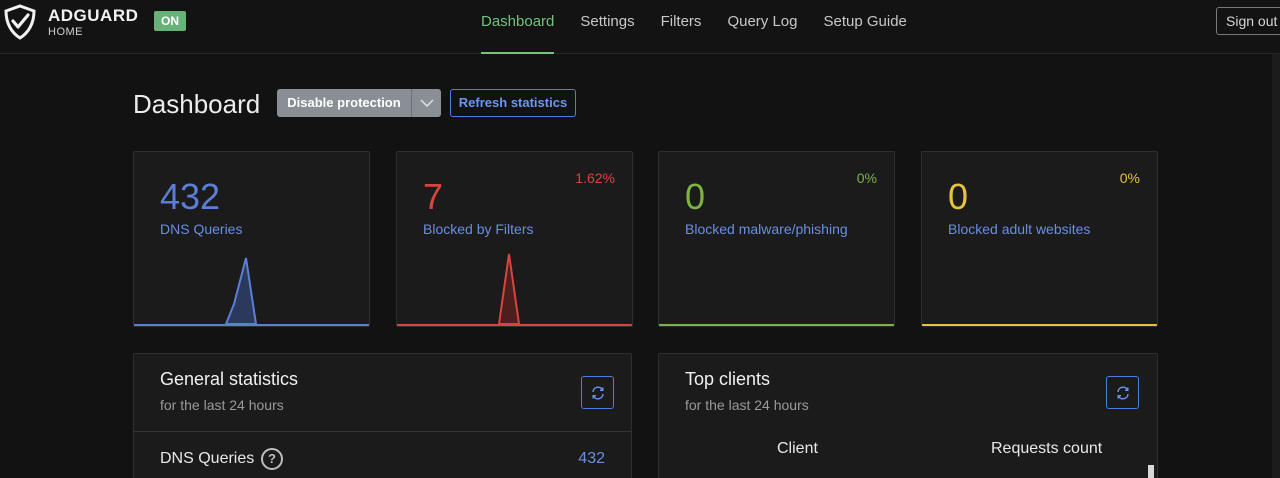  Describe the element at coordinates (207, 458) in the screenshot. I see `dns-queries-row-label: DNS Queries` at that location.